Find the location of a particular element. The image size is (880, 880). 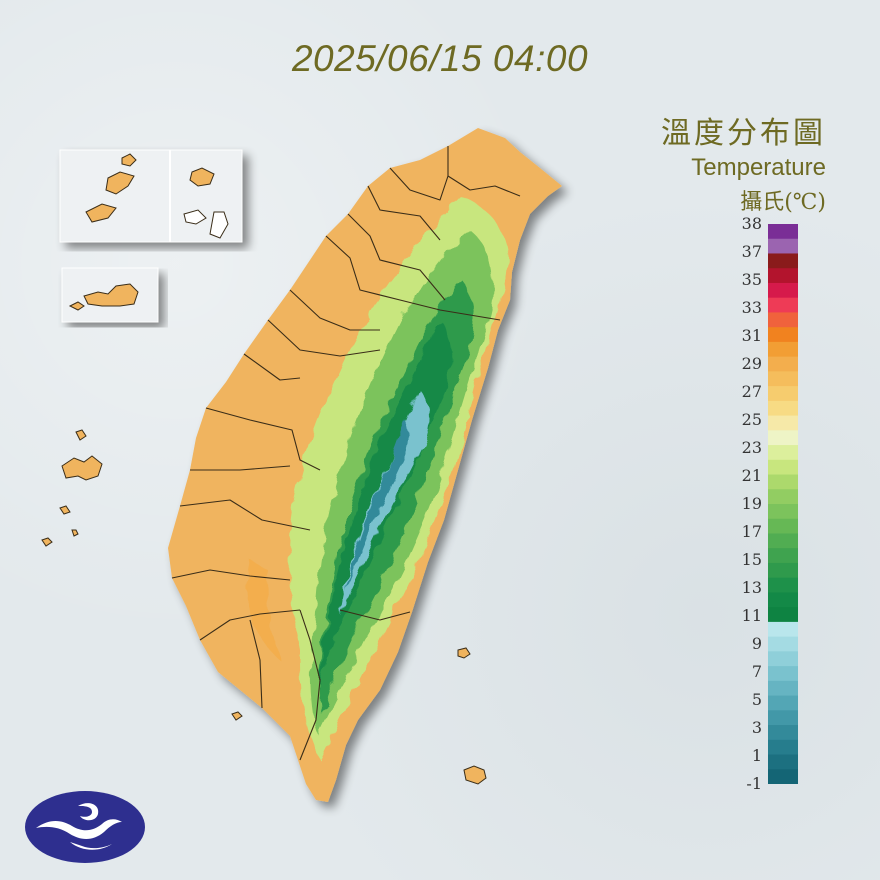

inset-matsu is located at coordinates (151, 196).